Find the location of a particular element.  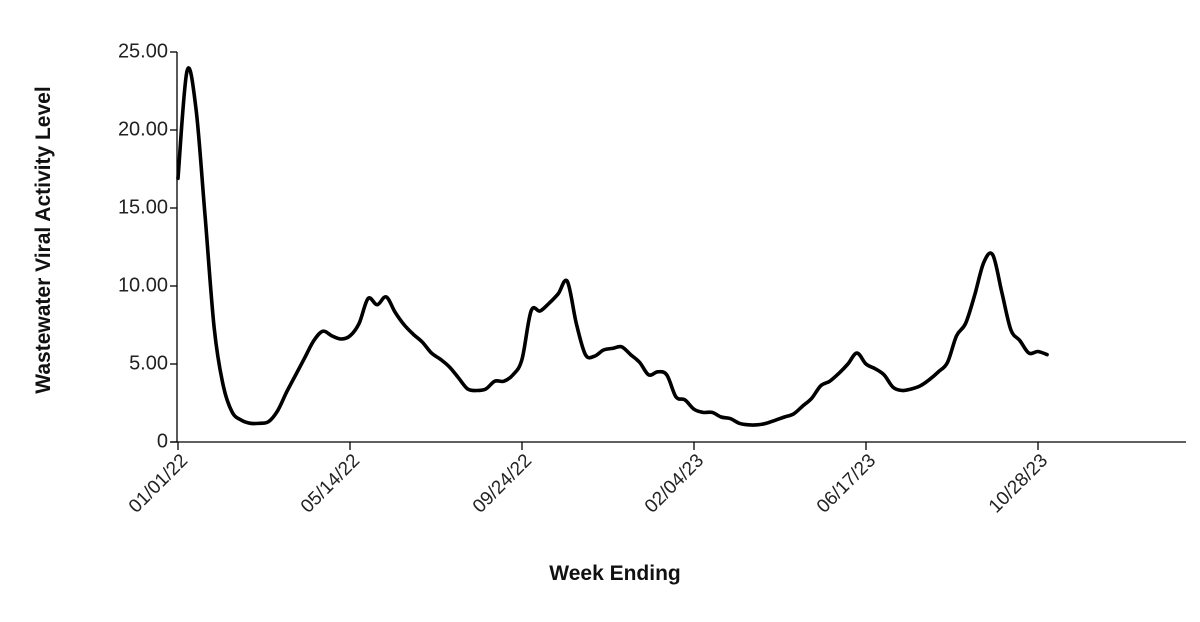

x-tick-label: 09/24/22 is located at coordinates (502, 483).